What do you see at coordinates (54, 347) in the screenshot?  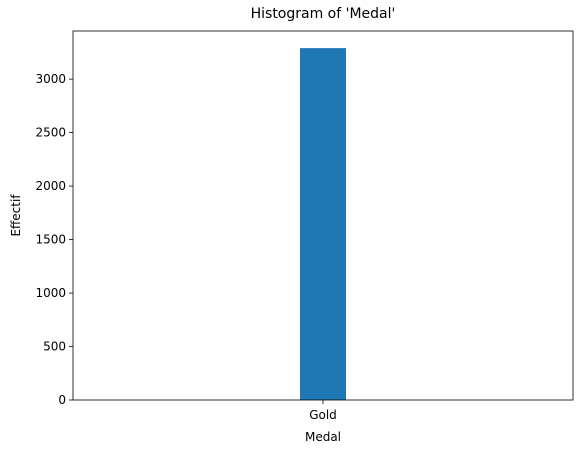 I see `y-tick-label: 500` at bounding box center [54, 347].